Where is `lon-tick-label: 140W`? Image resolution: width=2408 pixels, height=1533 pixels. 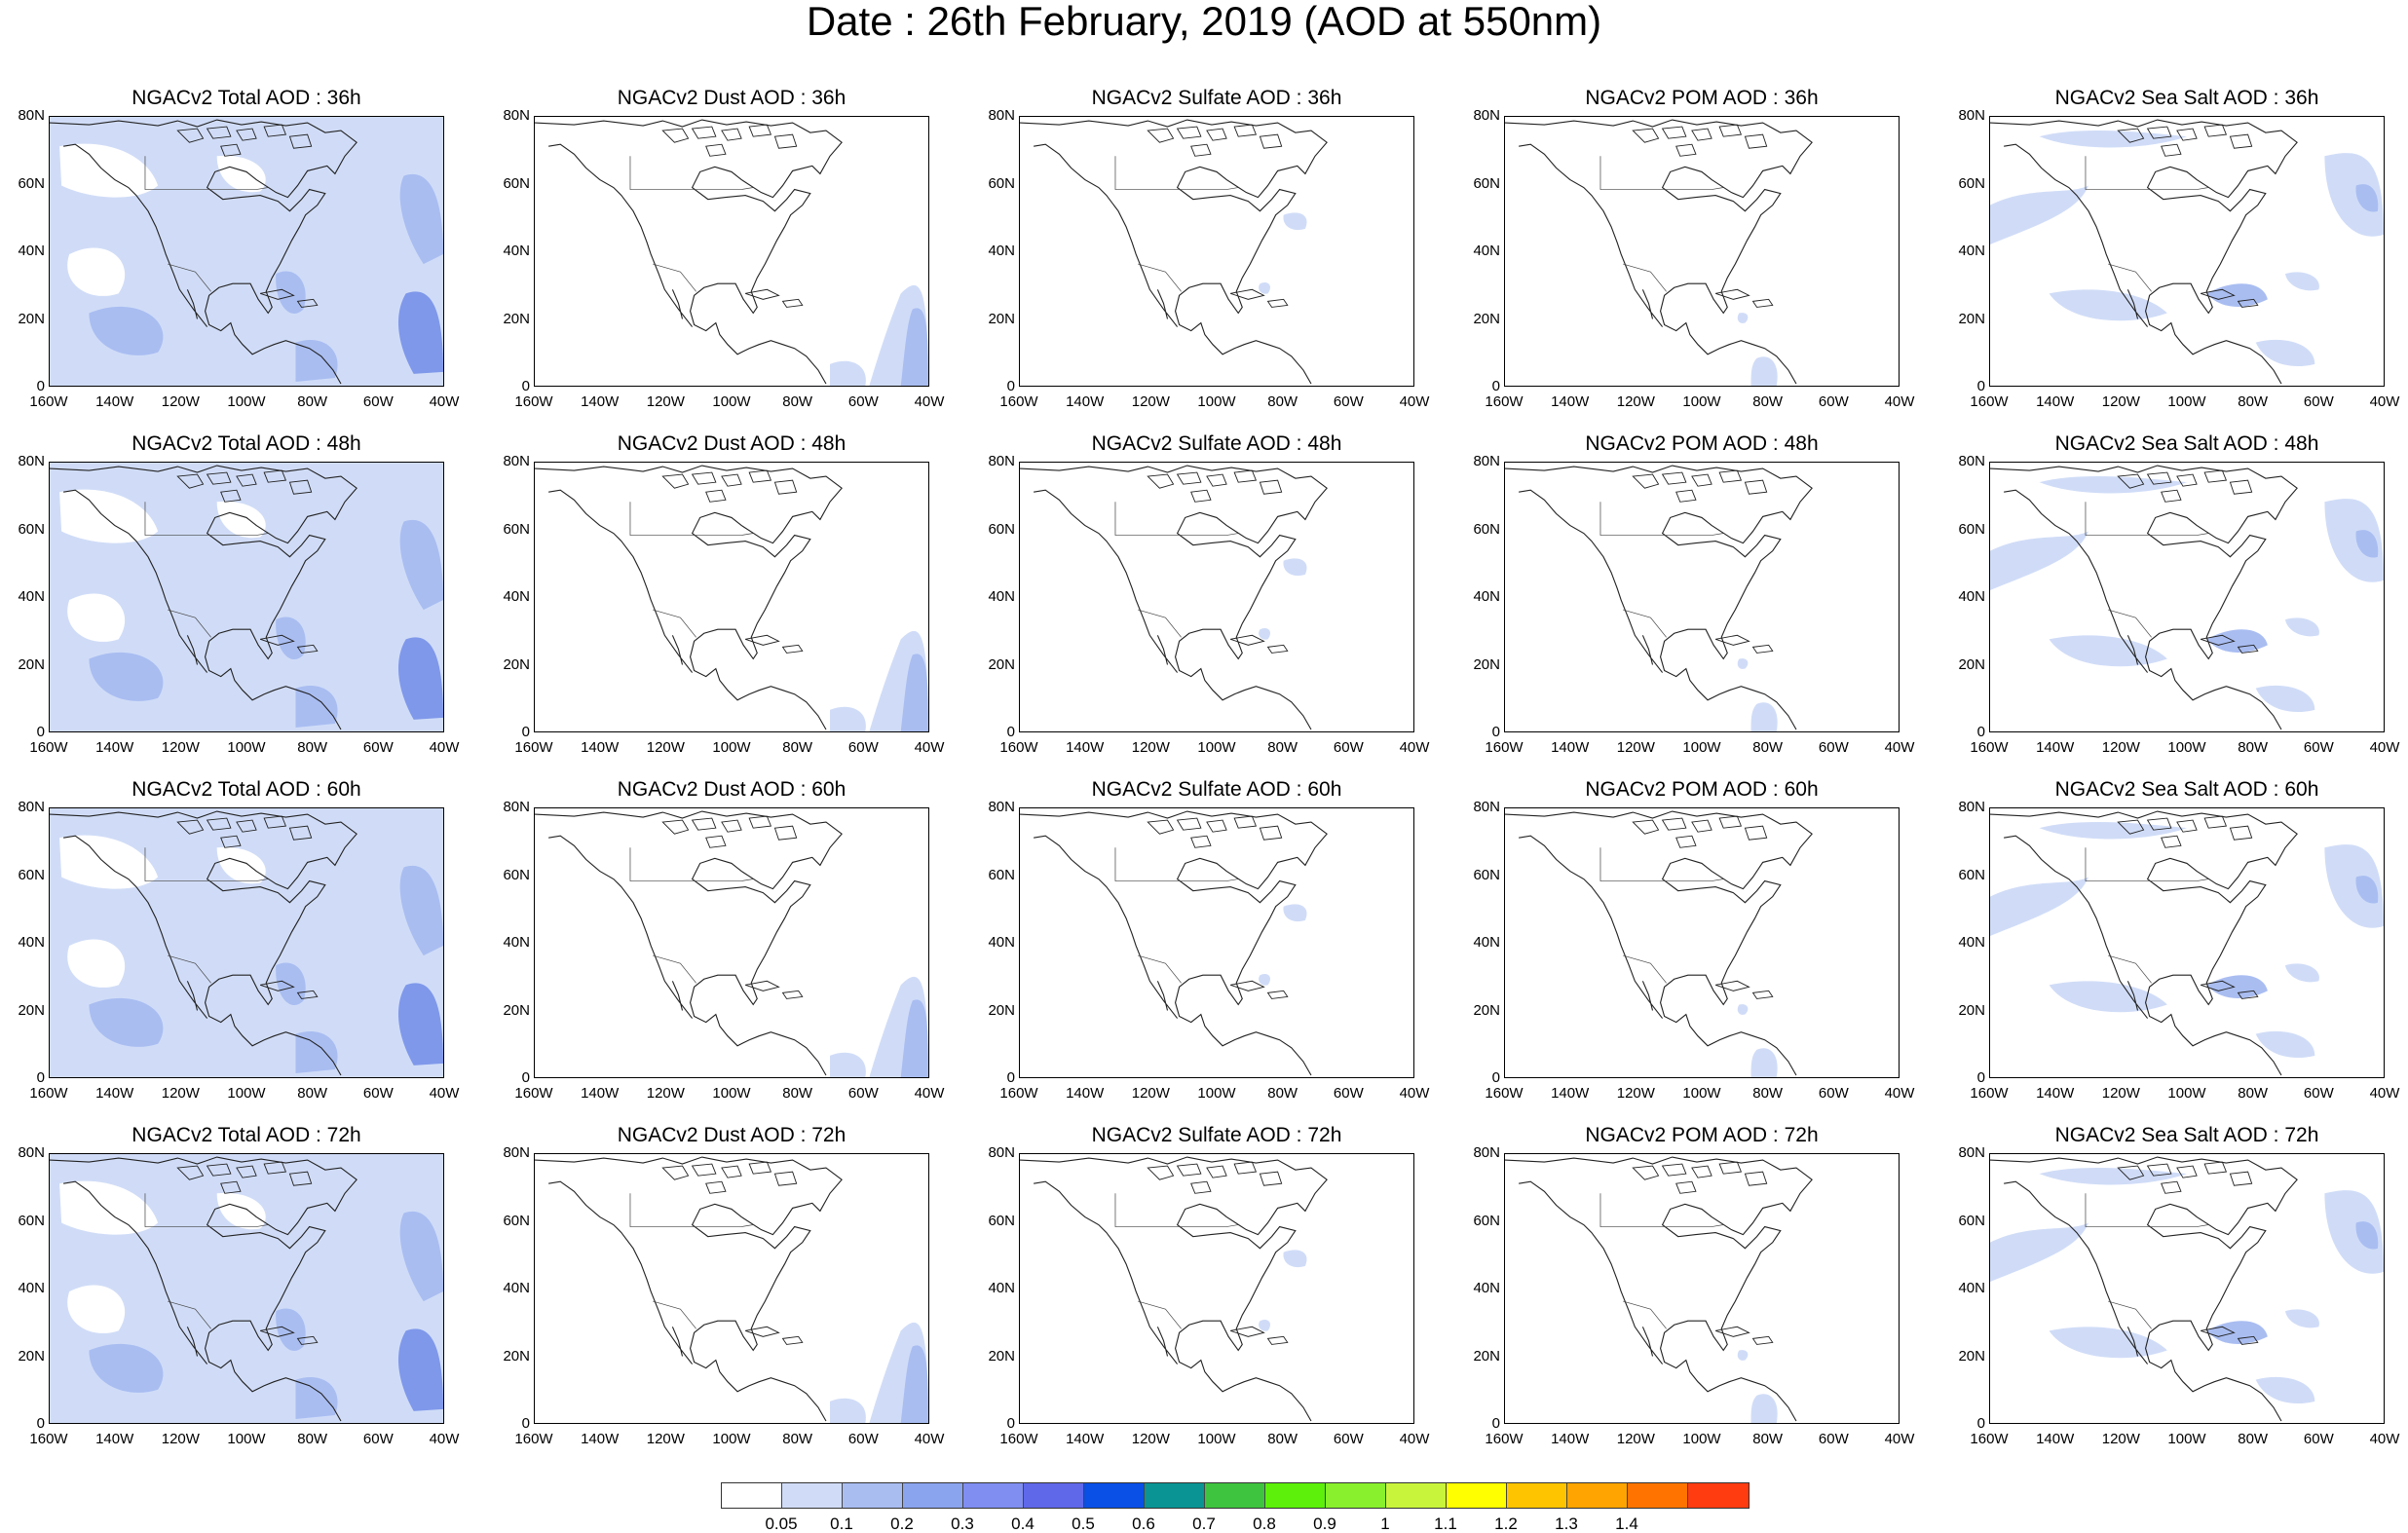 lon-tick-label: 140W is located at coordinates (1570, 1439).